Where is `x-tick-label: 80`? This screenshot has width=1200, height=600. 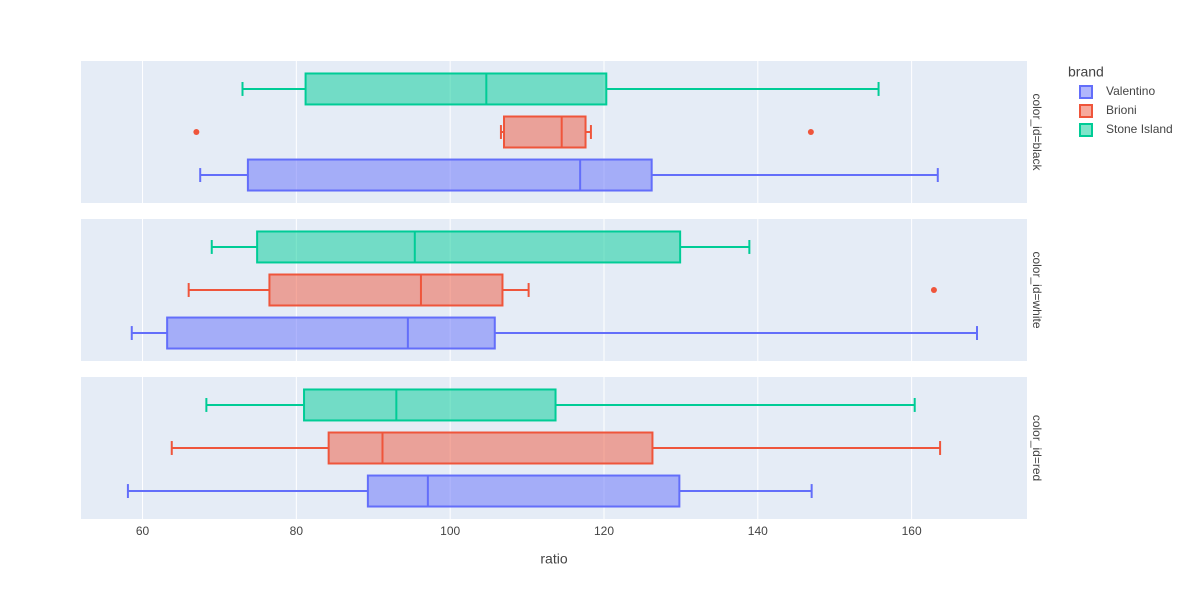 x-tick-label: 80 is located at coordinates (297, 531).